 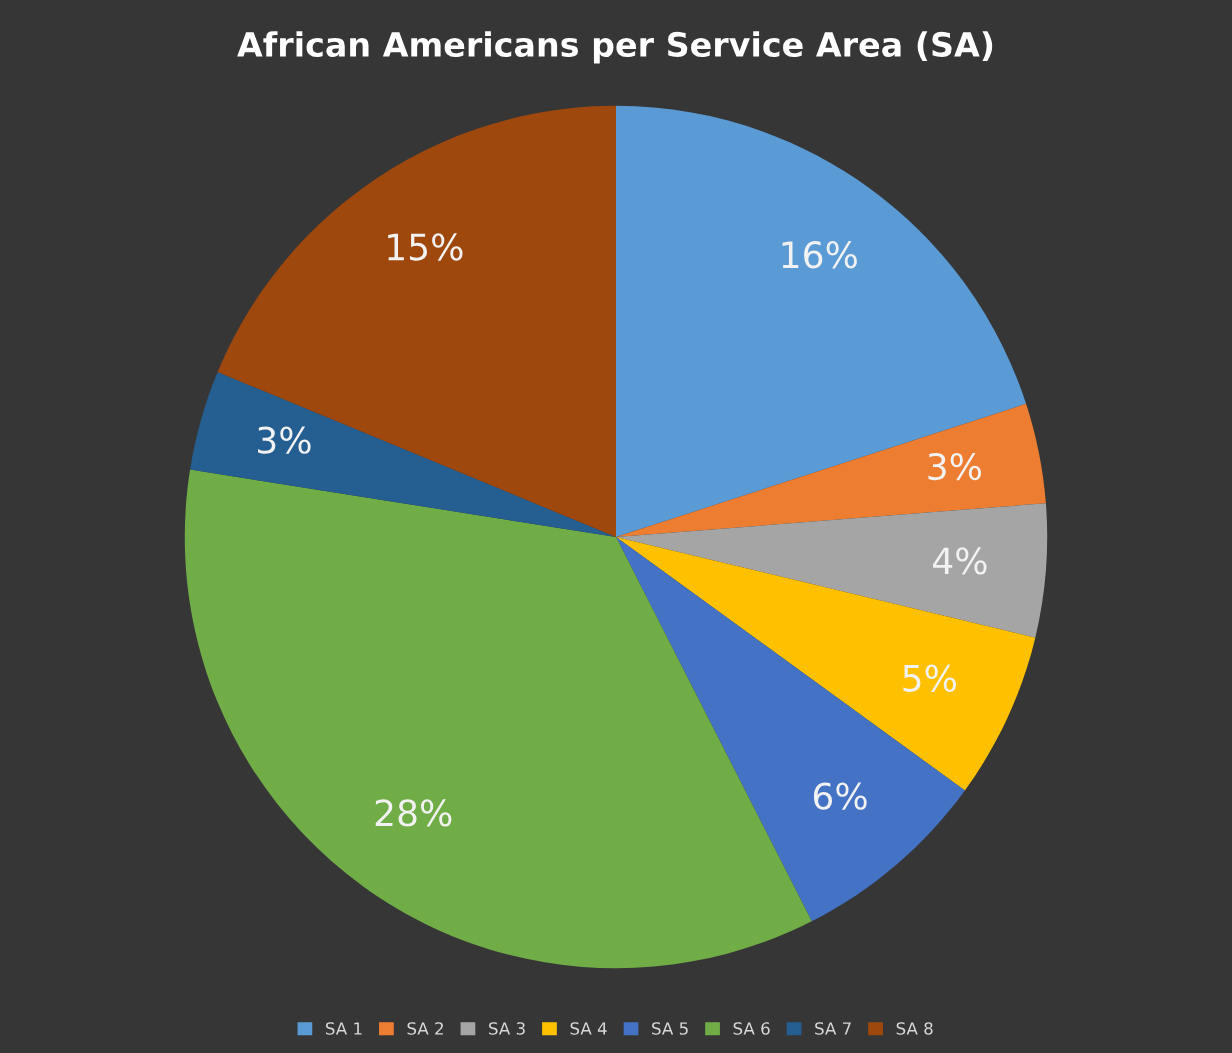 What do you see at coordinates (507, 1028) in the screenshot?
I see `legend-label: SA 3` at bounding box center [507, 1028].